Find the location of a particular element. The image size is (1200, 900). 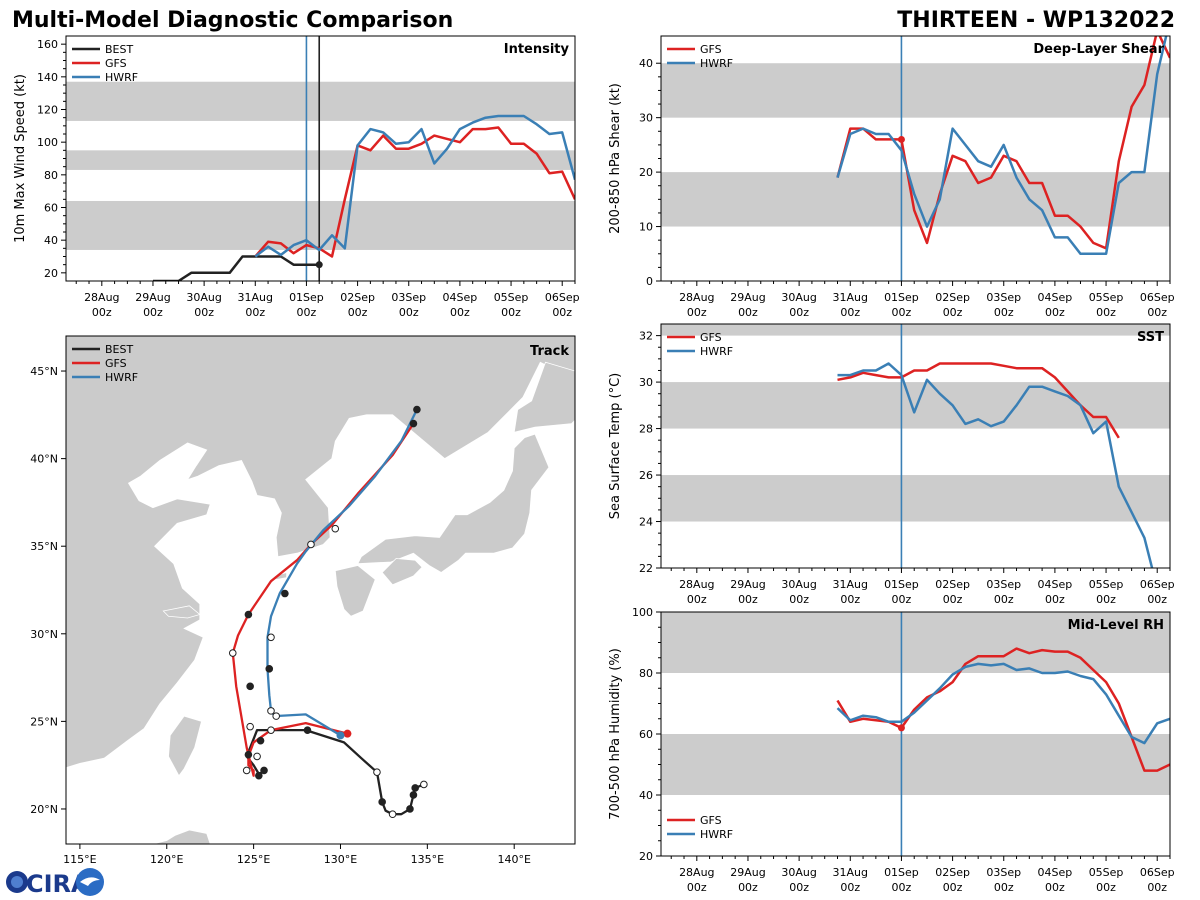

sst-ytick-label: 26 is located at coordinates (646, 475).